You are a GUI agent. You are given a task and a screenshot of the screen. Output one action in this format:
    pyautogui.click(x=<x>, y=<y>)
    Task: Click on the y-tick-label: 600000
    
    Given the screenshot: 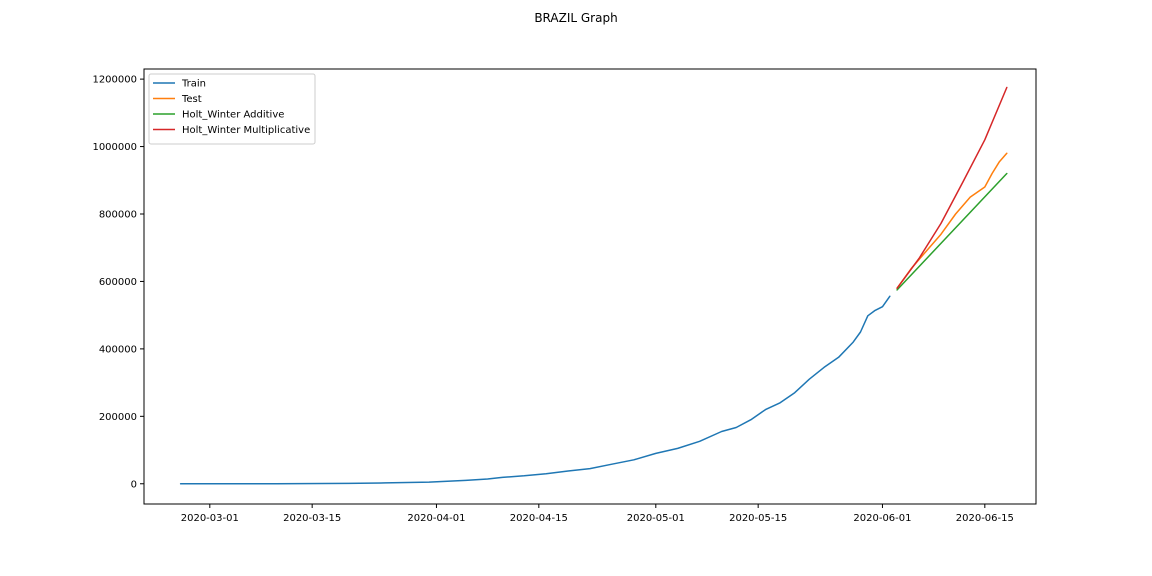 What is the action you would take?
    pyautogui.click(x=118, y=282)
    